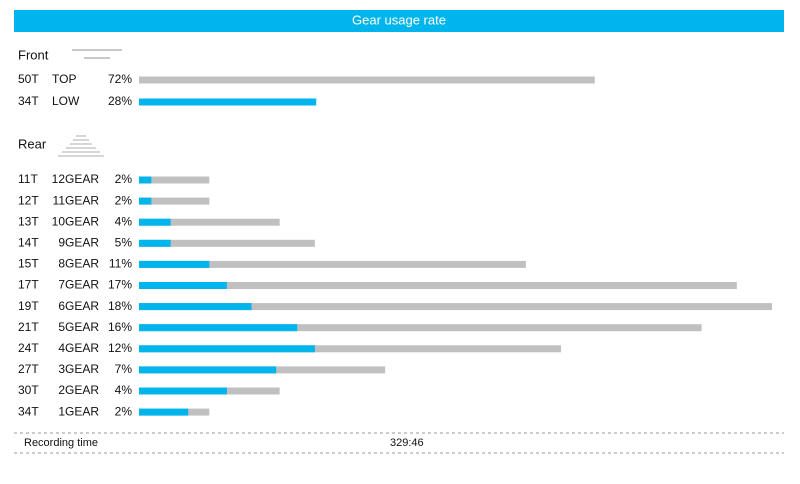  I want to click on header-bar, so click(399, 21).